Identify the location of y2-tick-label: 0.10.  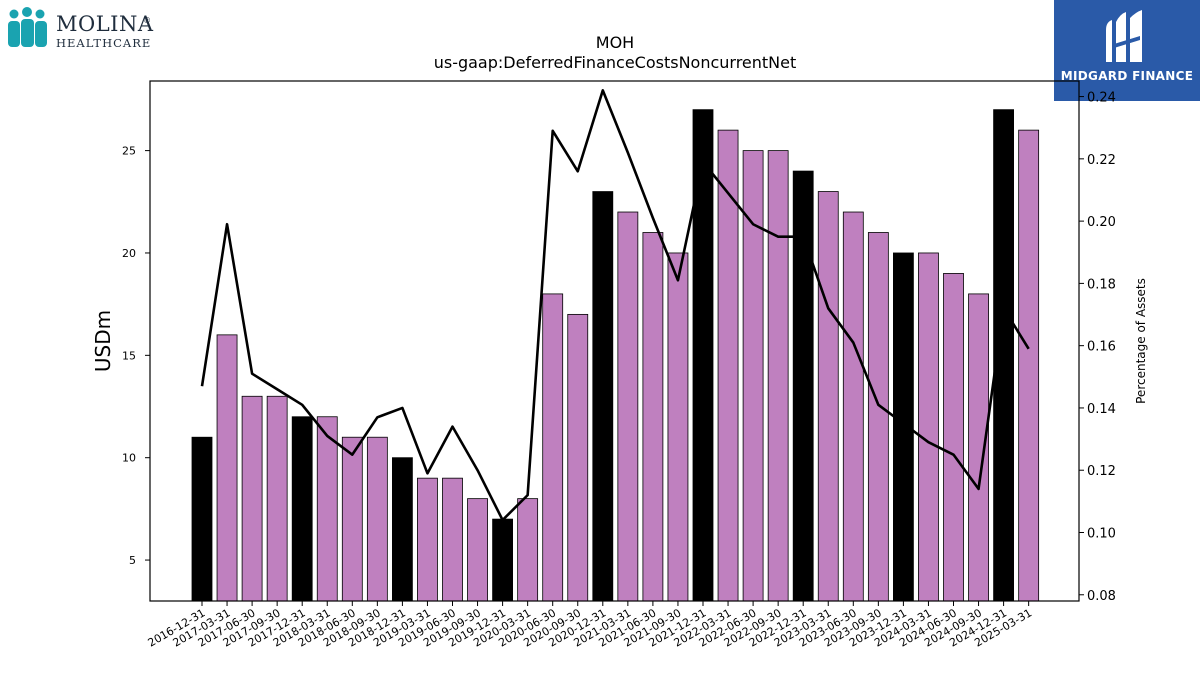
(1101, 533).